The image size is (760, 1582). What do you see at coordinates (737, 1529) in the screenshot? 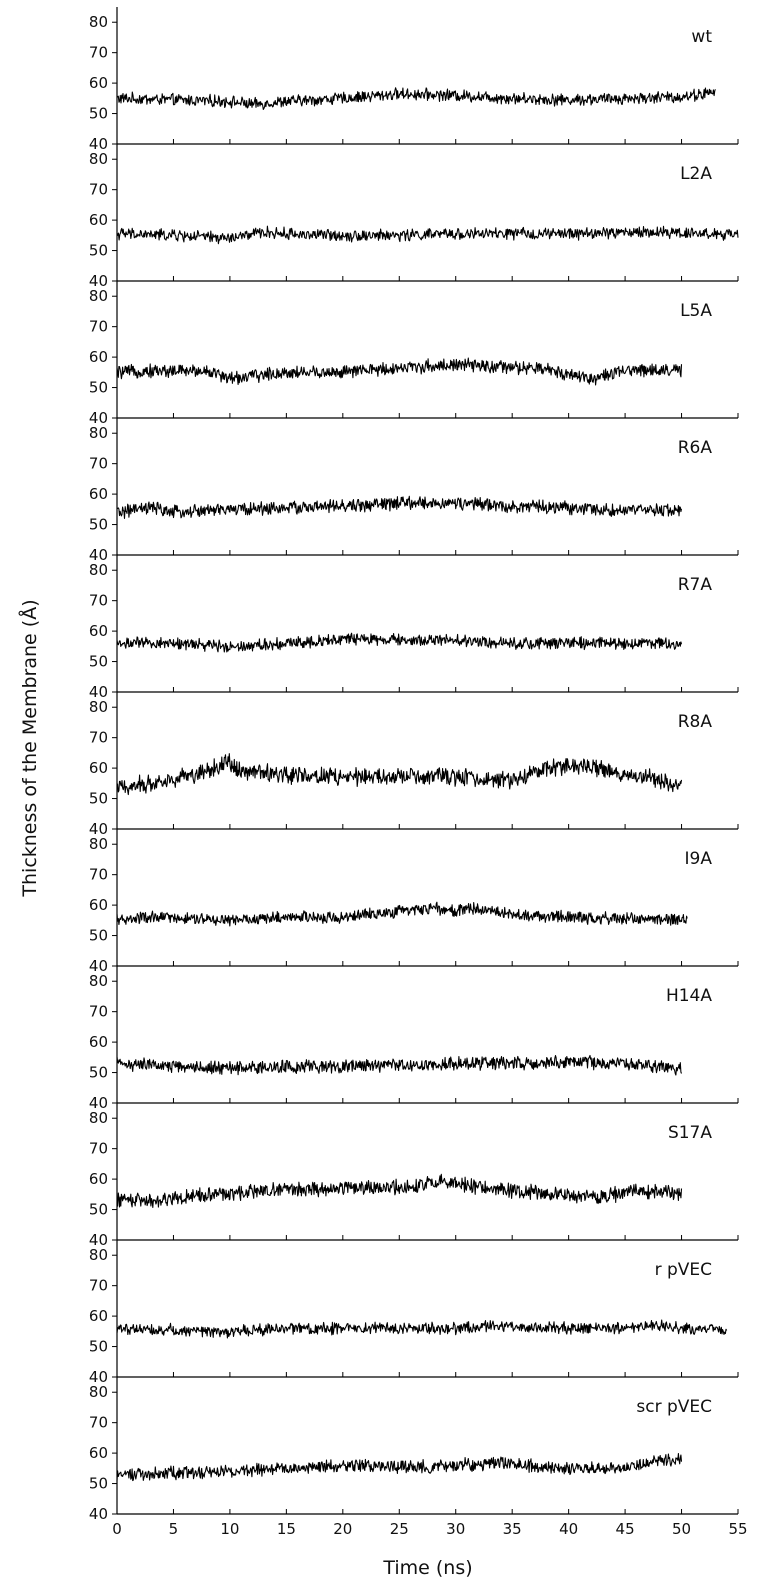
I see `x-tick-label: 55` at bounding box center [737, 1529].